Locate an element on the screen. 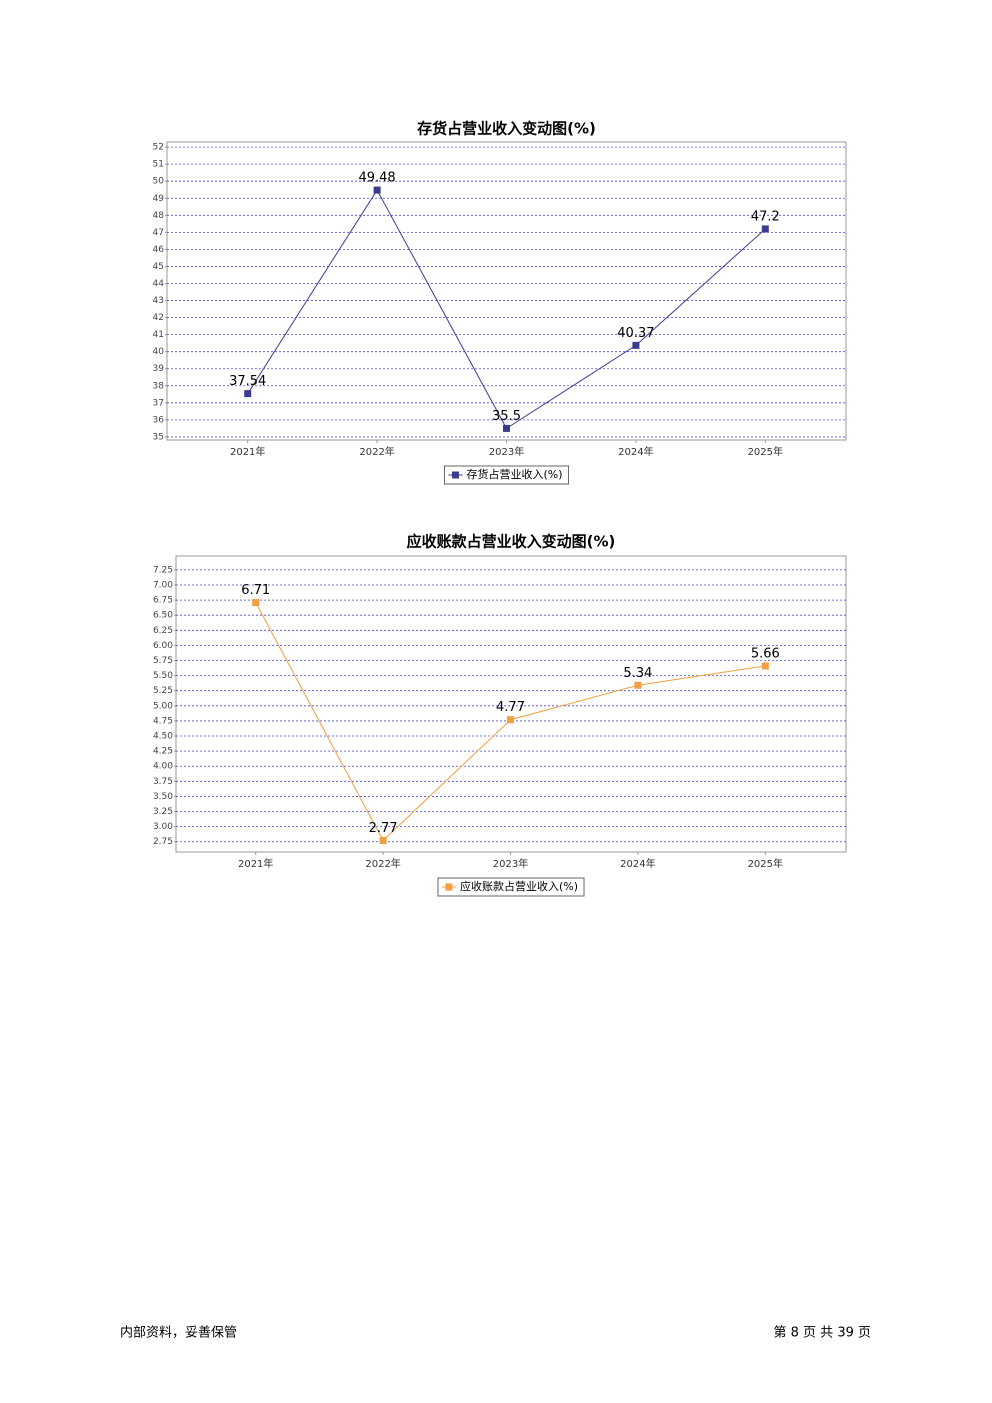  y-tick-label: 3.00 is located at coordinates (163, 827).